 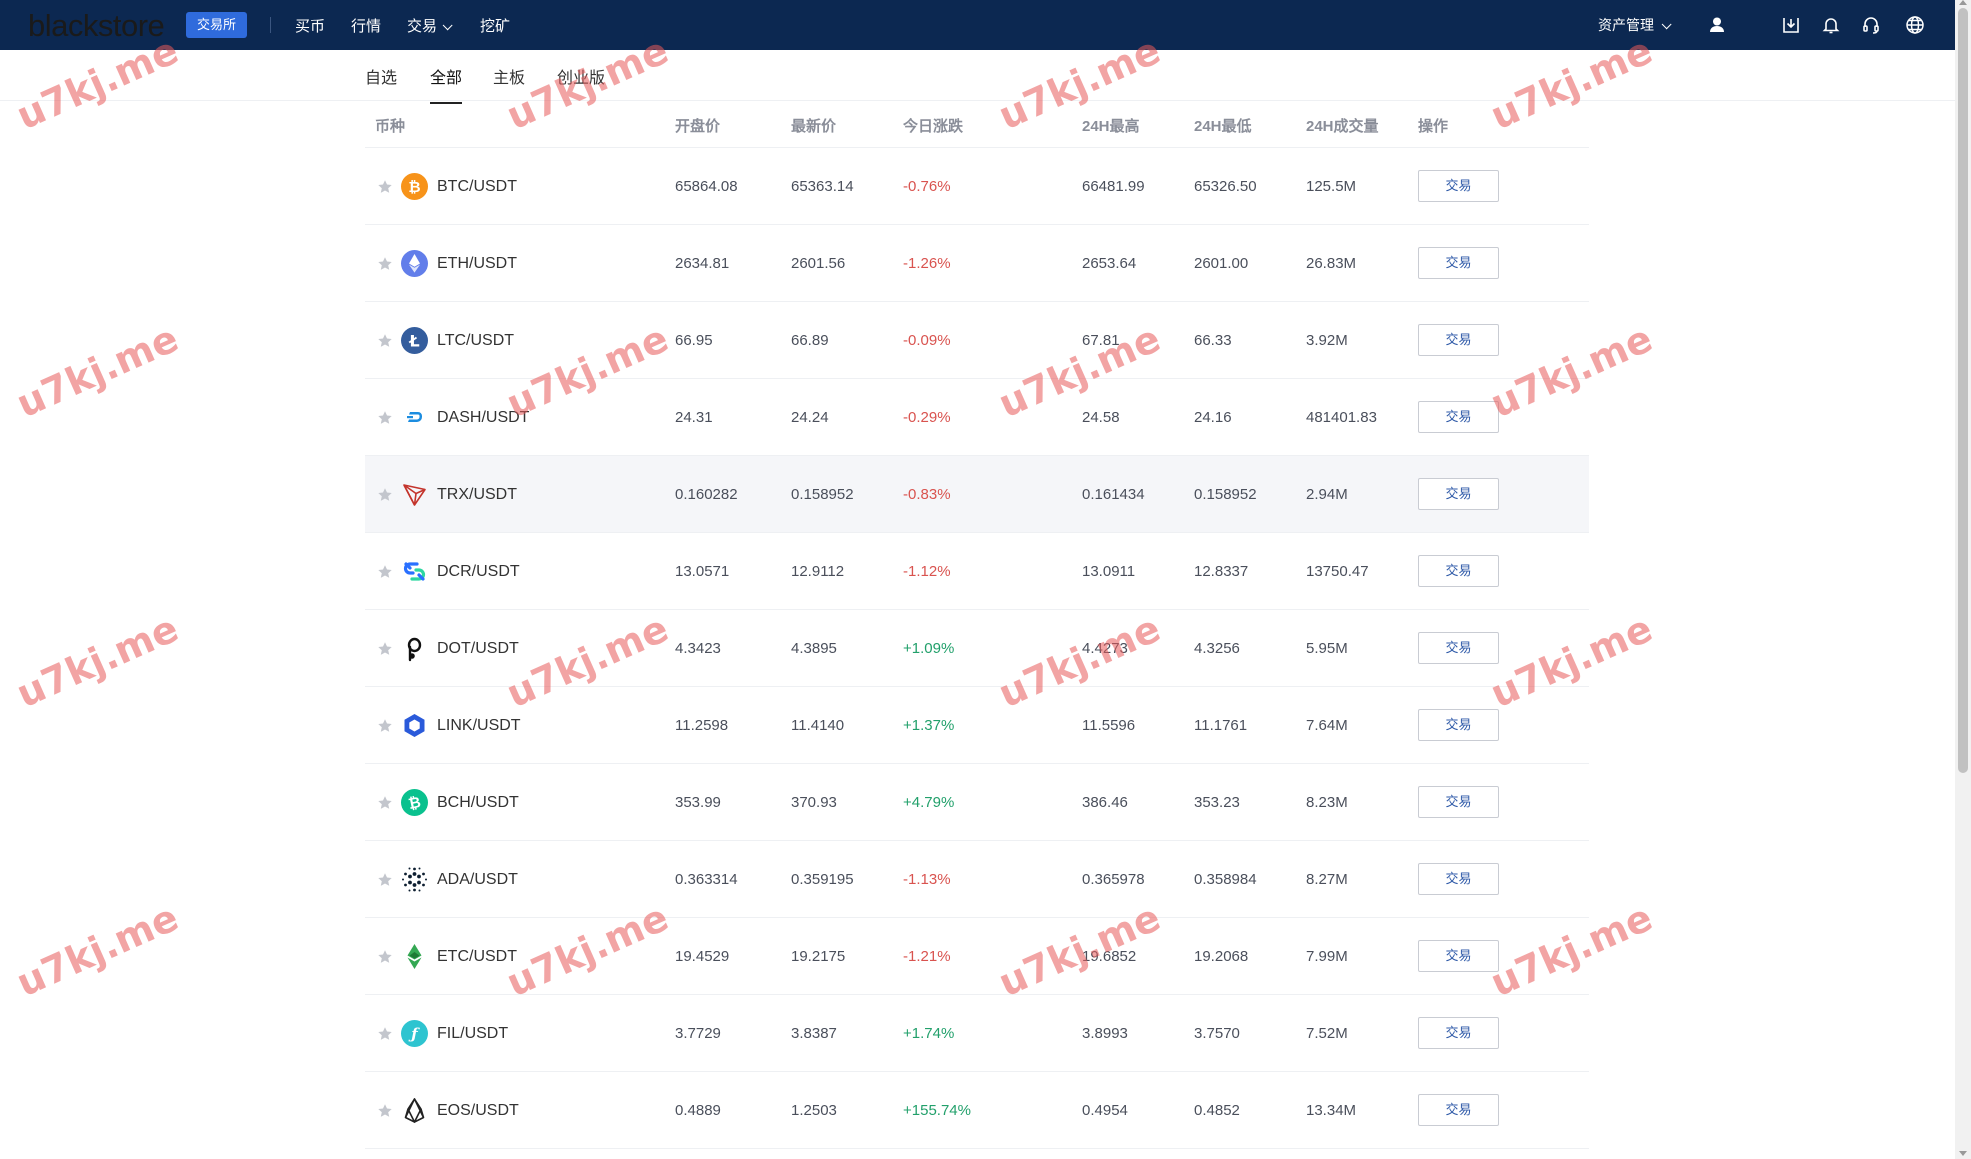 I want to click on pair-name: ETH/USDT, so click(x=477, y=263).